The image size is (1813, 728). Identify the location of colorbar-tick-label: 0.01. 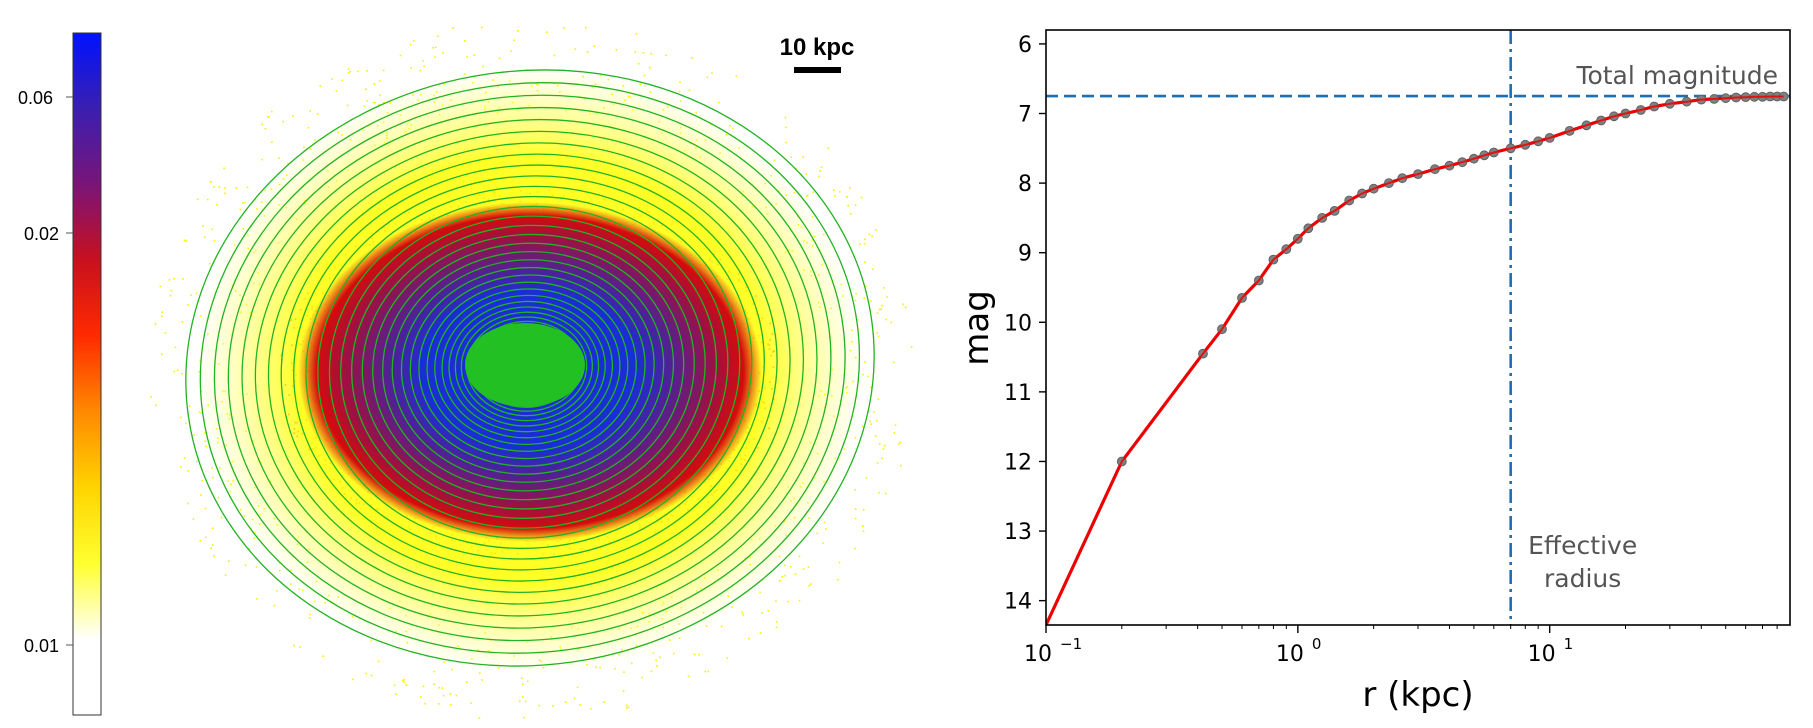
(41, 646).